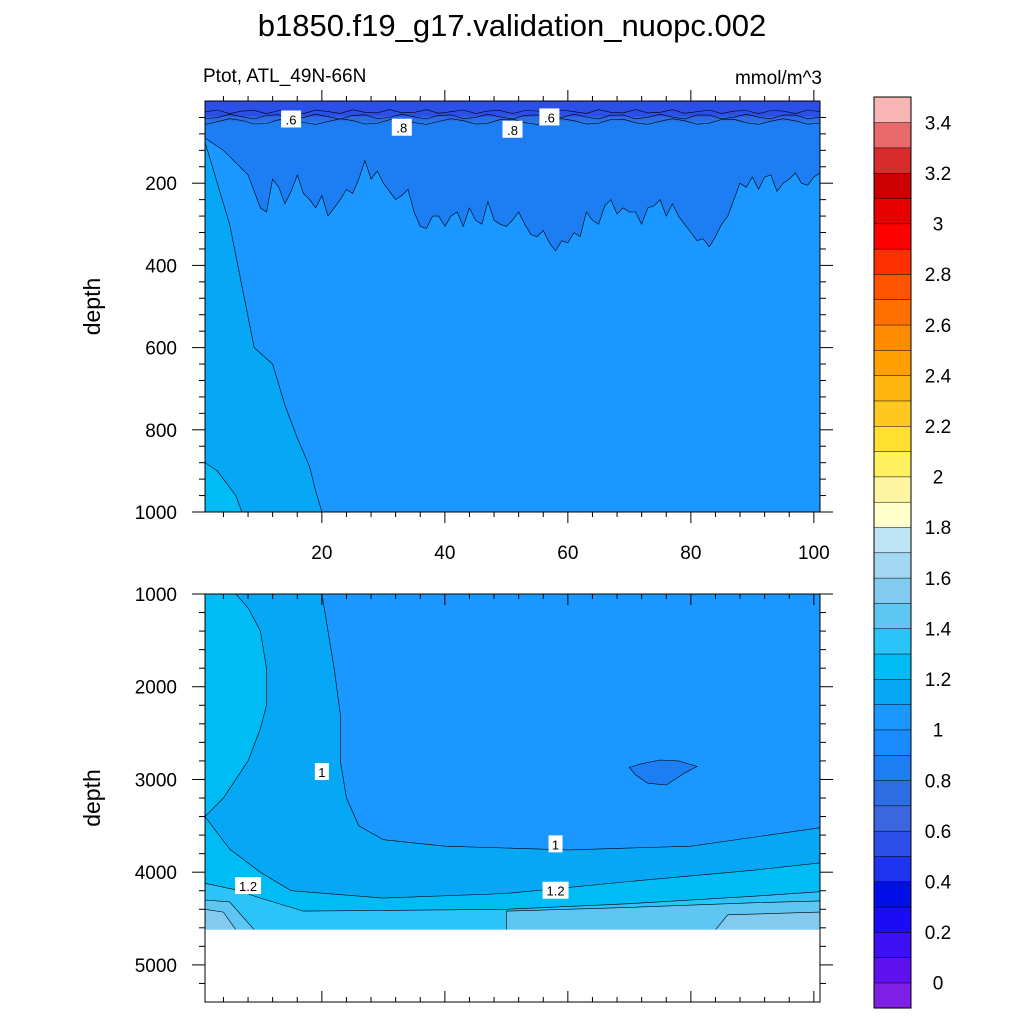 The width and height of the screenshot is (1024, 1024). Describe the element at coordinates (938, 731) in the screenshot. I see `colorbar-label: 1` at that location.